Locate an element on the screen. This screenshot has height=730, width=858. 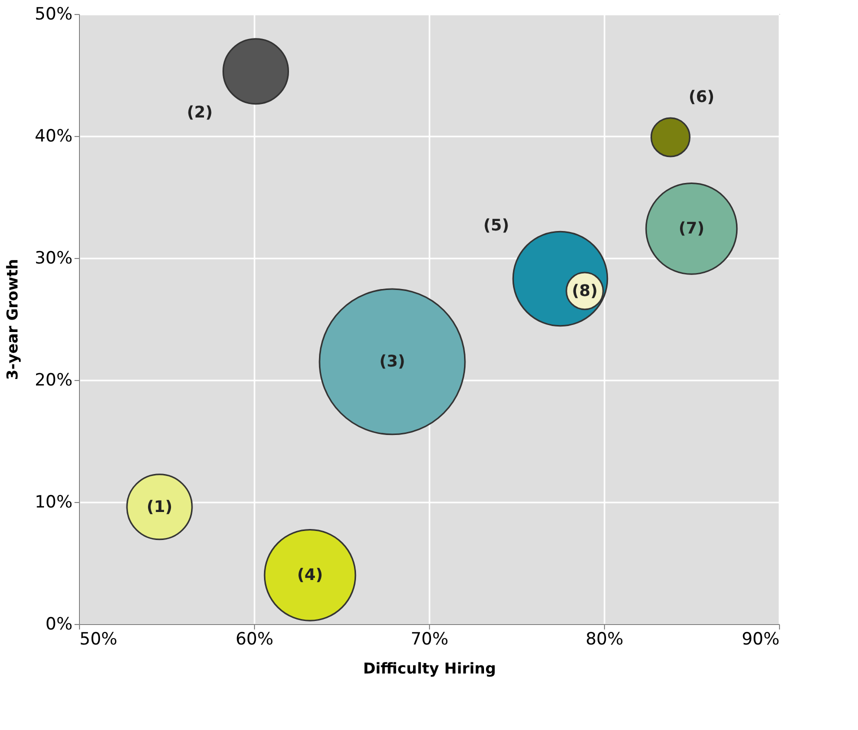
y-tick-label: 30% is located at coordinates (53, 258).